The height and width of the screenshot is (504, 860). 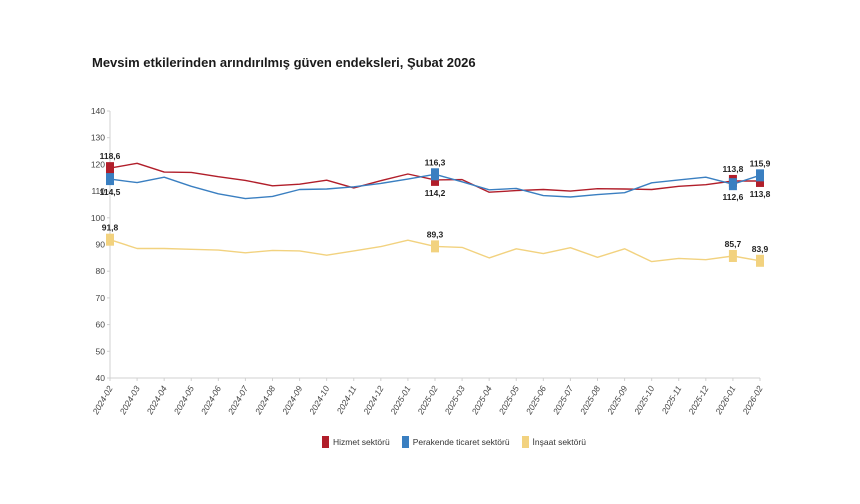 What do you see at coordinates (110, 156) in the screenshot?
I see `data-label-hizmet: 118,6` at bounding box center [110, 156].